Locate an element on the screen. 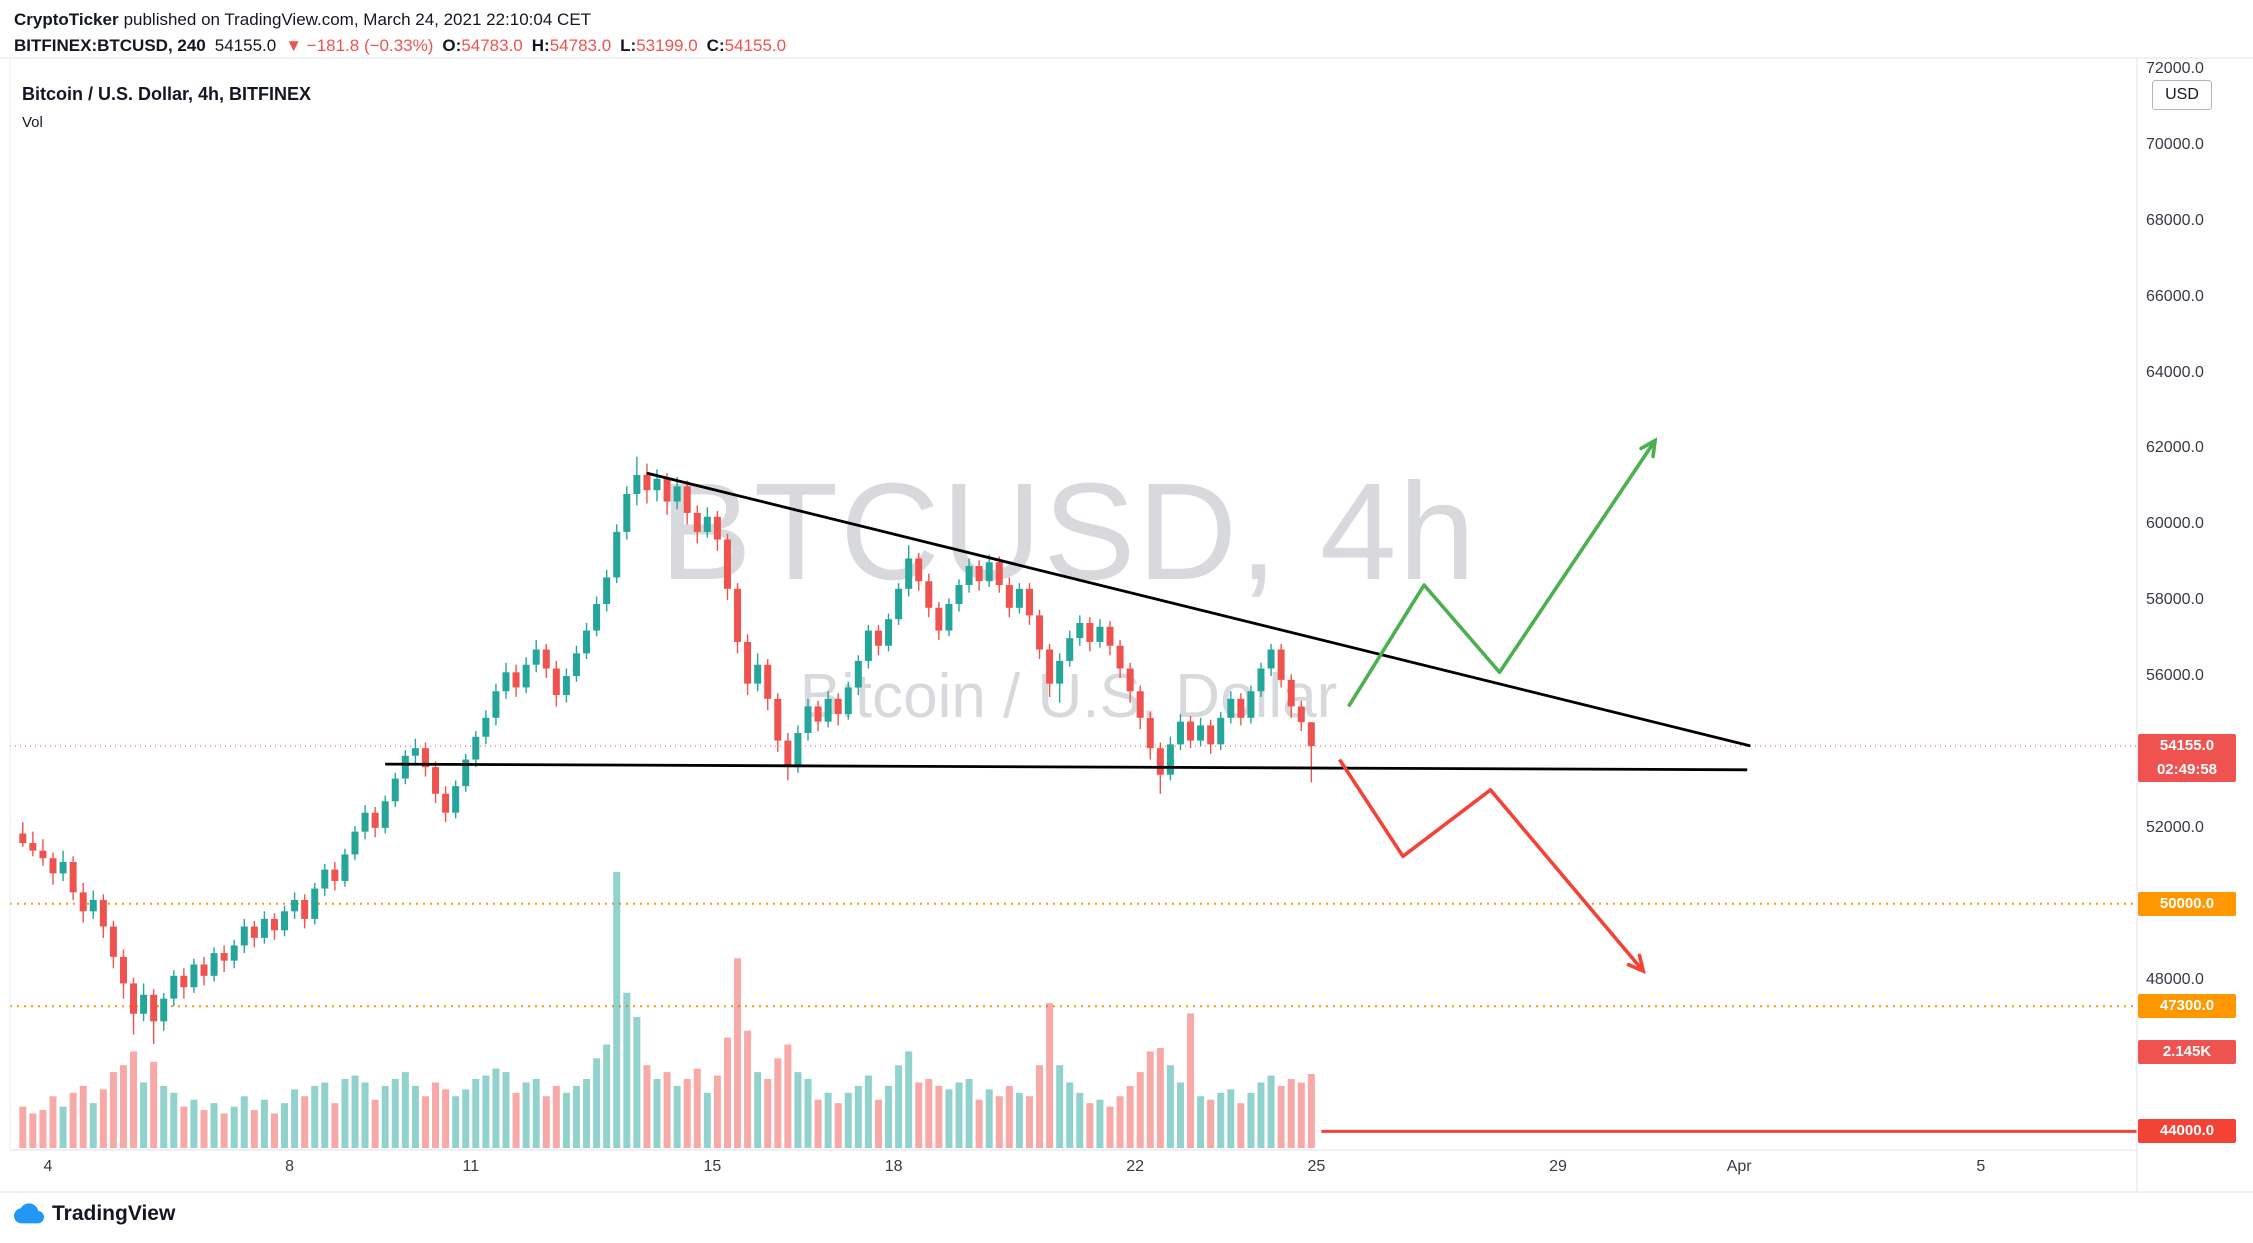 The image size is (2253, 1243). time-tick: 5 is located at coordinates (1981, 1166).